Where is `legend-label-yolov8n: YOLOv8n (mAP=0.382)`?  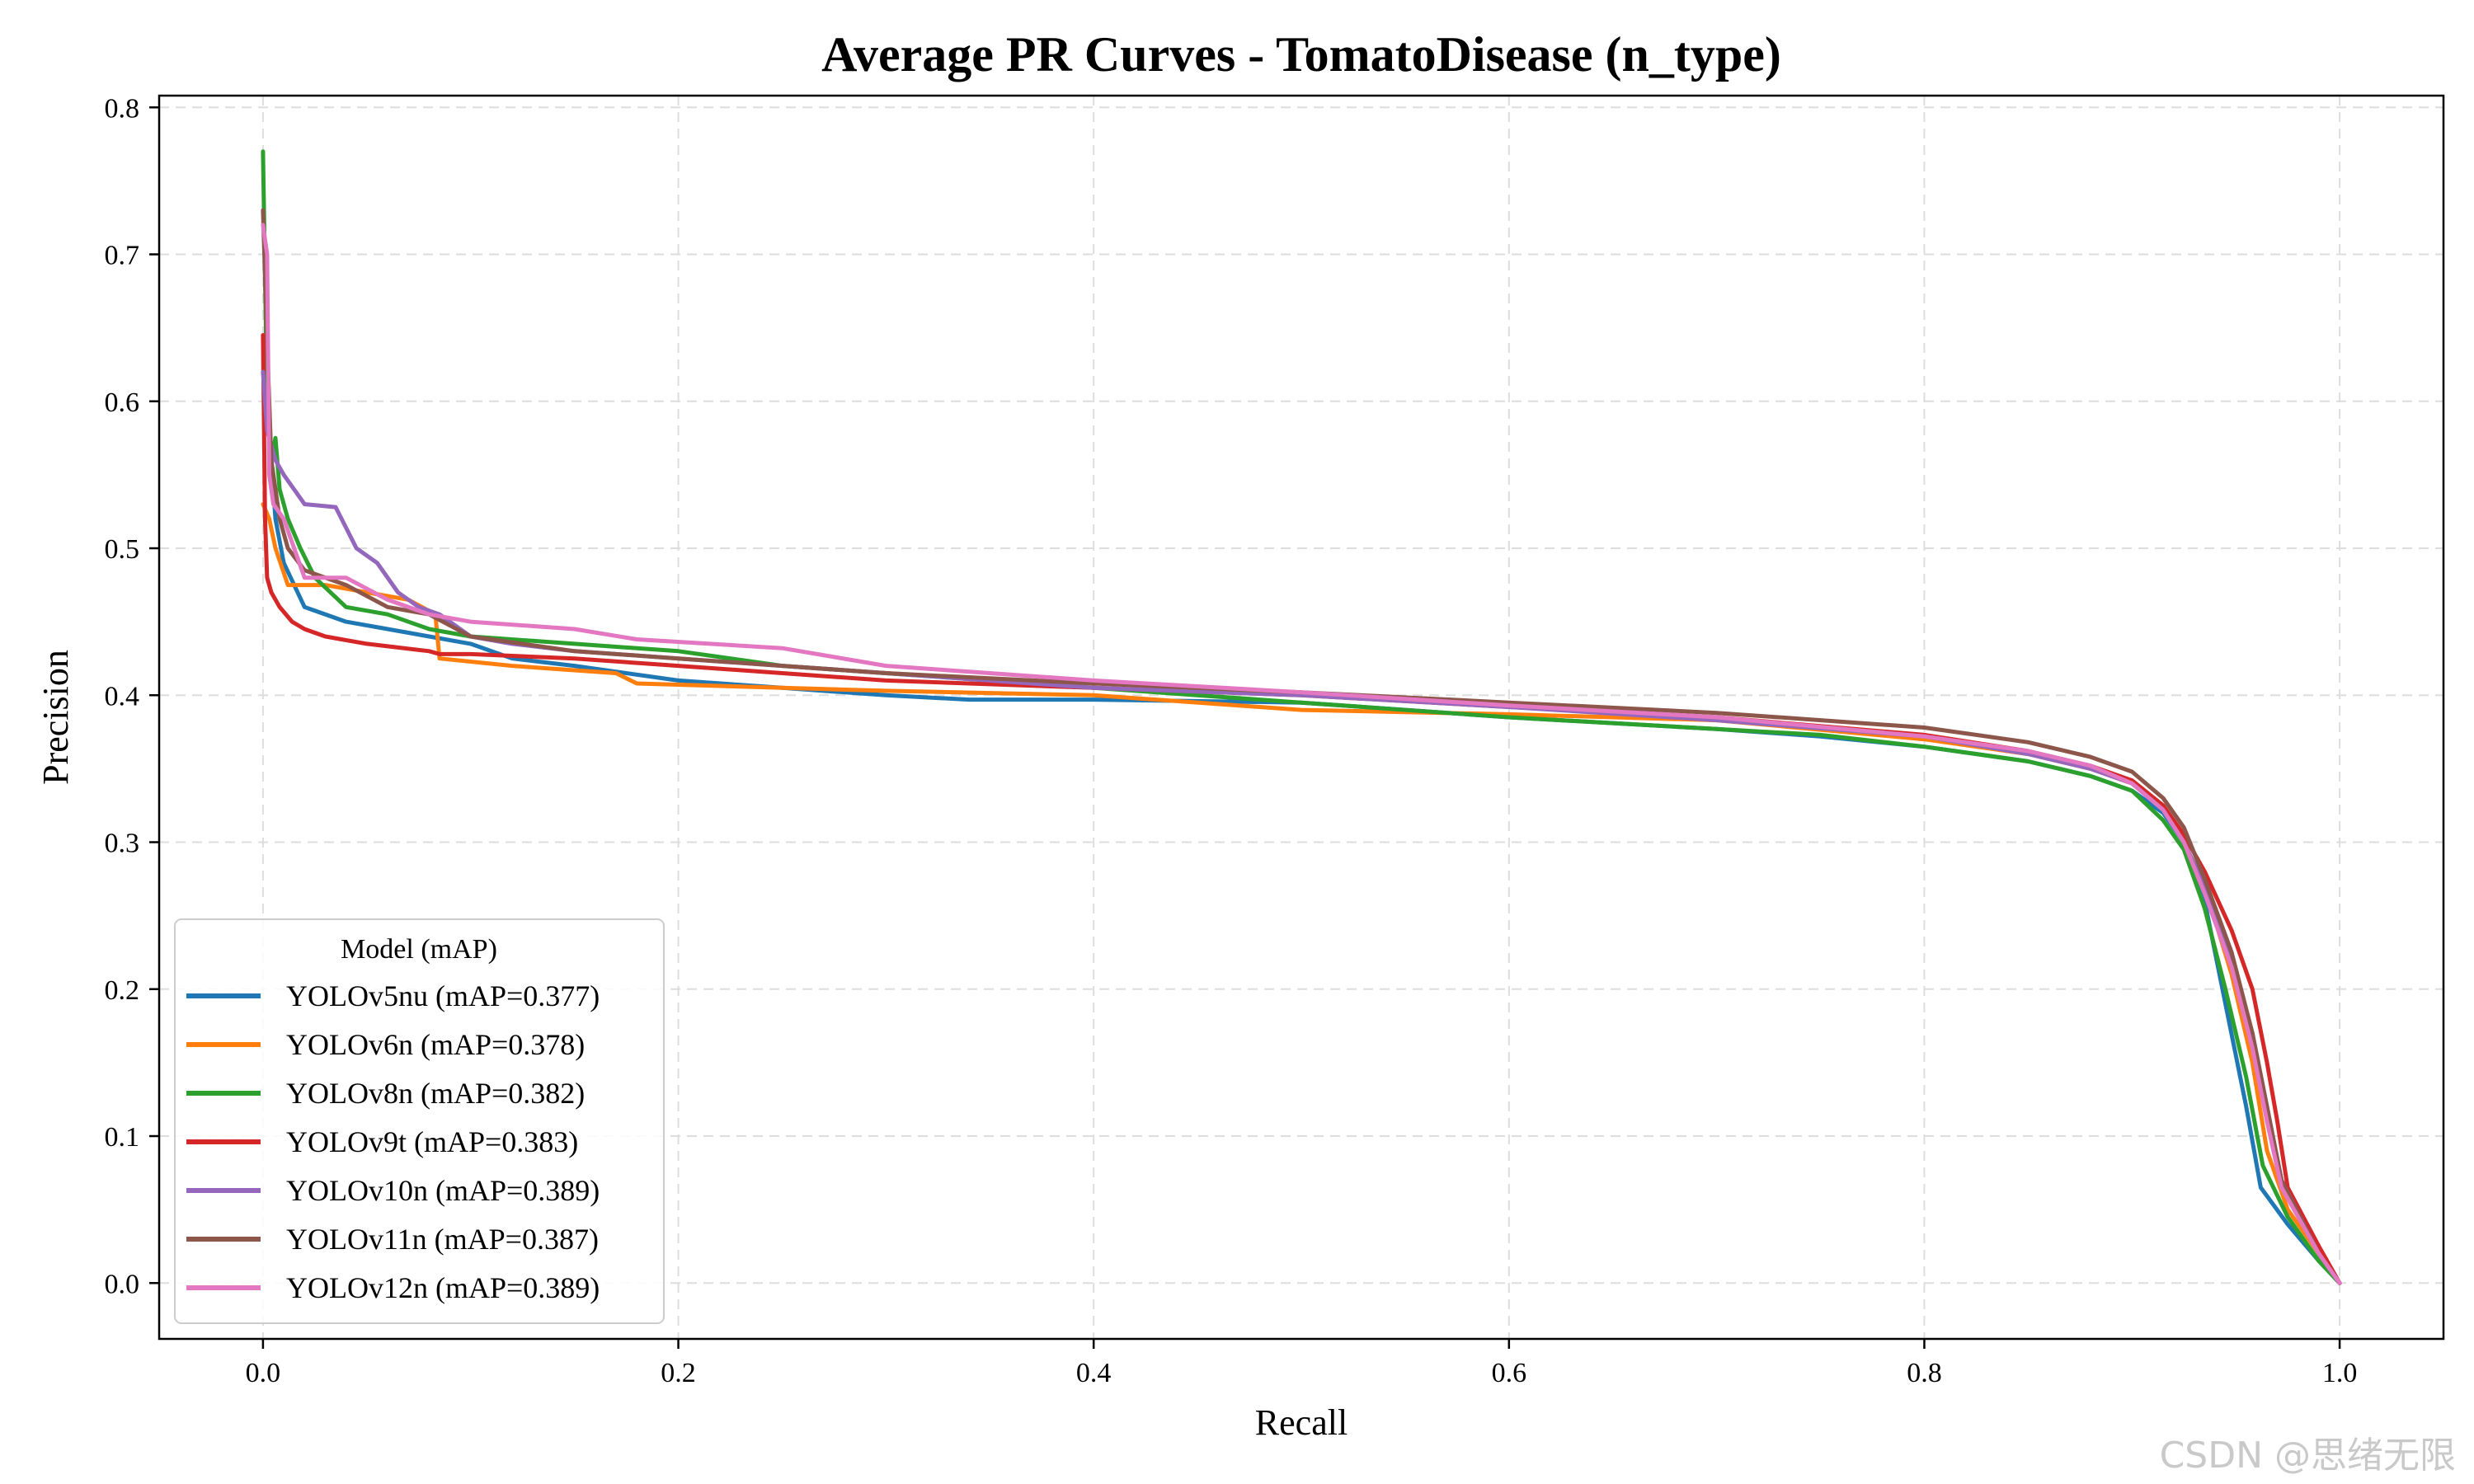
legend-label-yolov8n: YOLOv8n (mAP=0.382) is located at coordinates (435, 1093).